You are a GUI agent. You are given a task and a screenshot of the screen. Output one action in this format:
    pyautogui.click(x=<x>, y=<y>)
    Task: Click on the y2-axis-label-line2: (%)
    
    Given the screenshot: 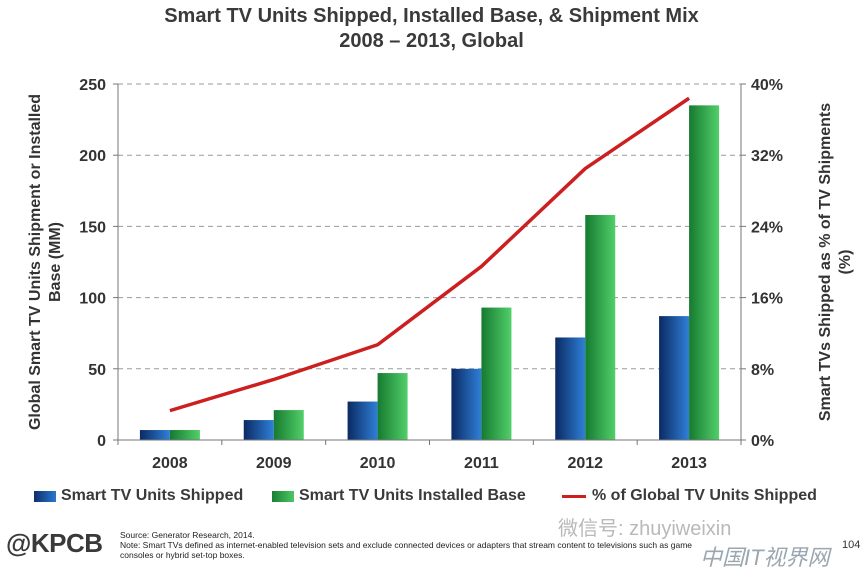 What is the action you would take?
    pyautogui.click(x=845, y=262)
    